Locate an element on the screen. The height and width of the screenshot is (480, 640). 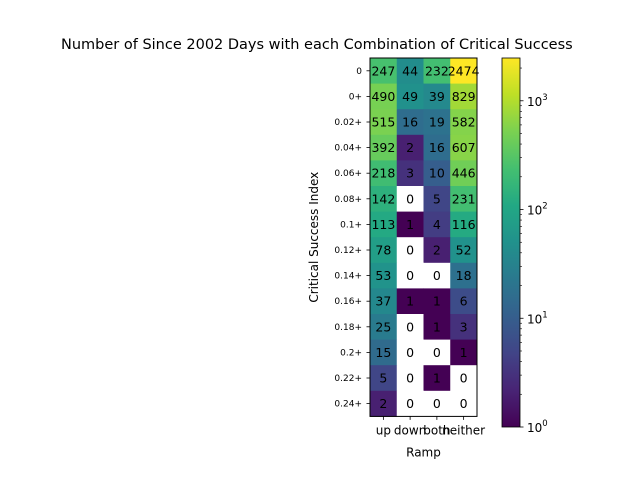
cell-value-label: 829 is located at coordinates (464, 96).